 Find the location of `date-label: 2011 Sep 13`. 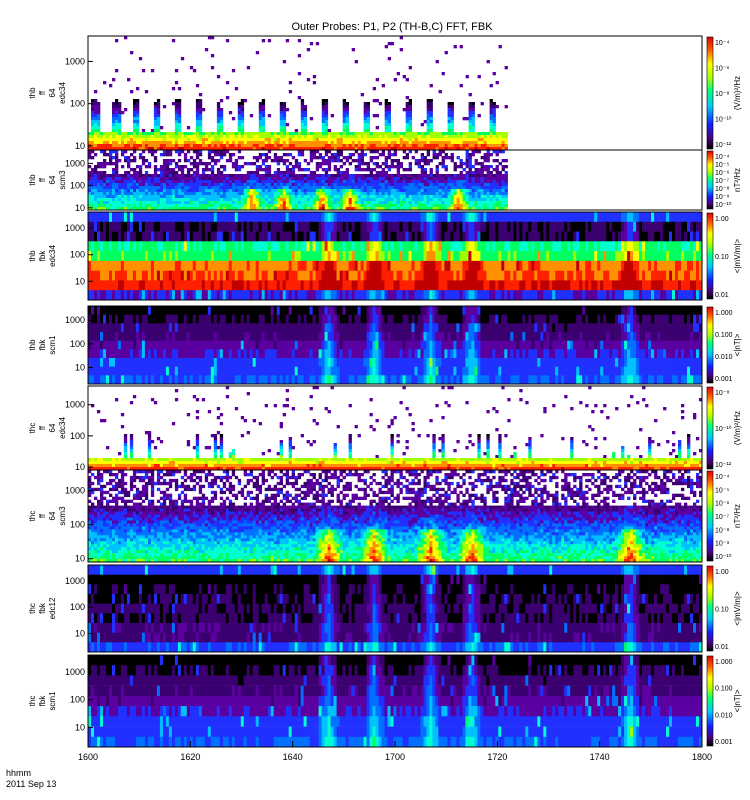

date-label: 2011 Sep 13 is located at coordinates (31, 784).